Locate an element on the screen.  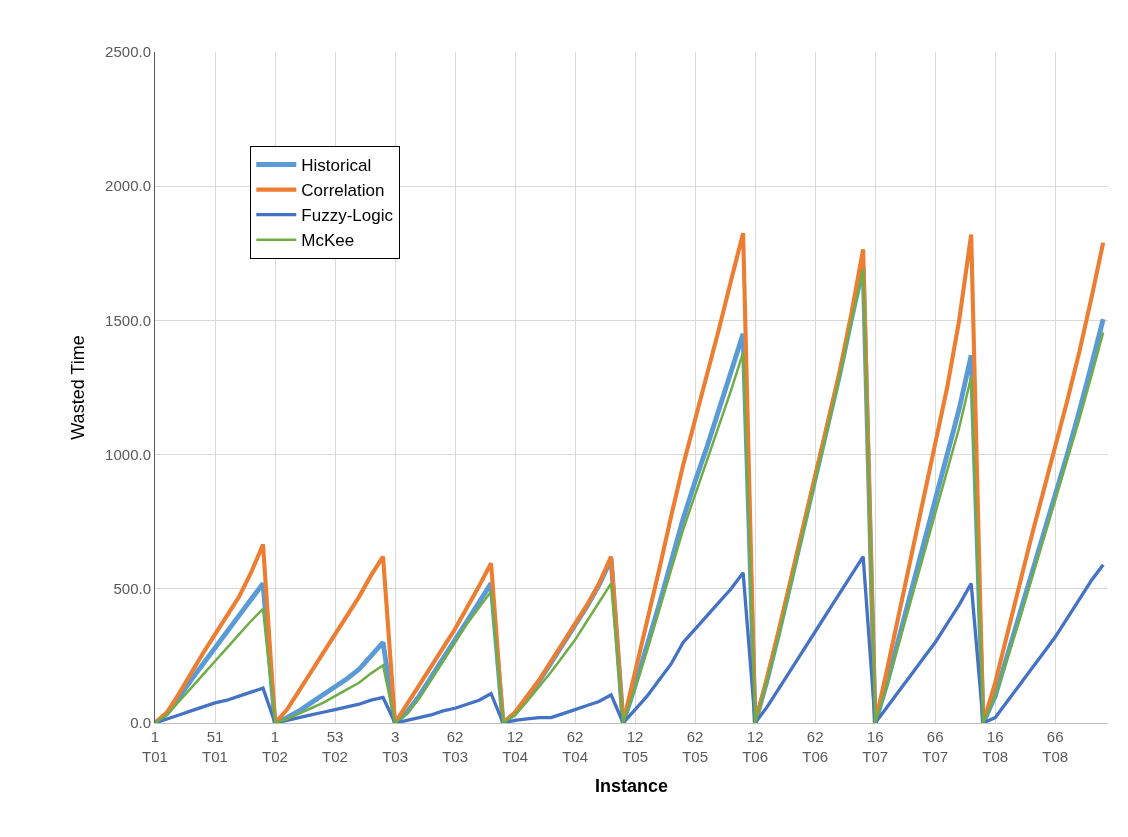
legend-label: Historical is located at coordinates (336, 166).